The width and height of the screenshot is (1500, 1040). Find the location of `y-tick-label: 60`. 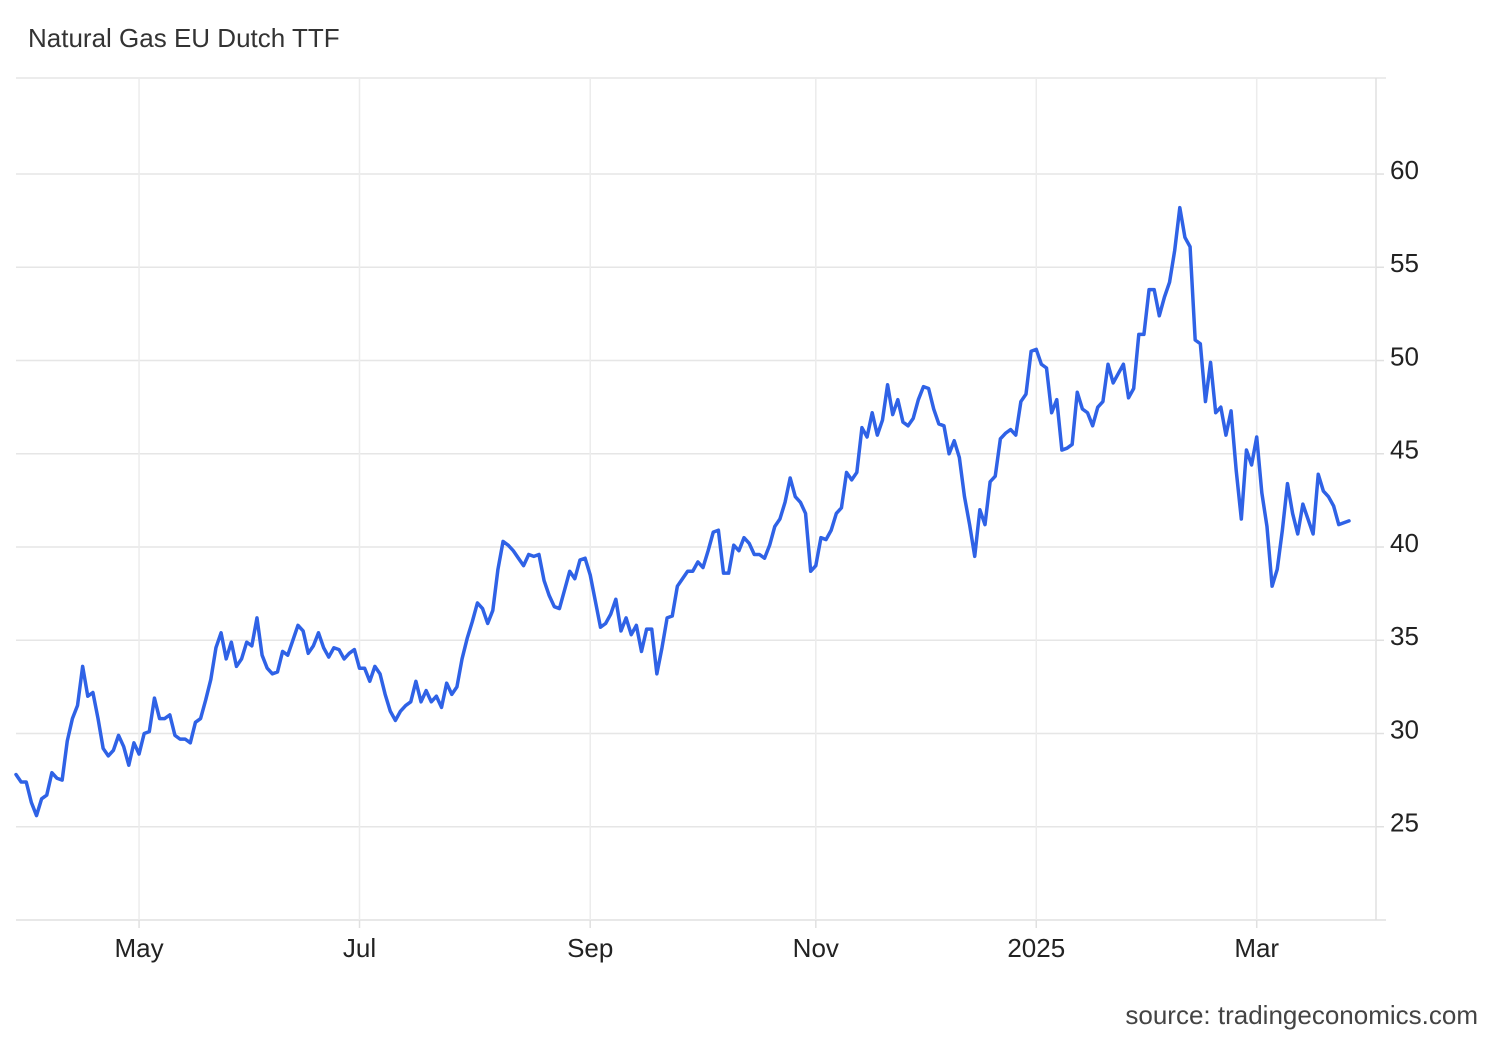

y-tick-label: 60 is located at coordinates (1404, 170).